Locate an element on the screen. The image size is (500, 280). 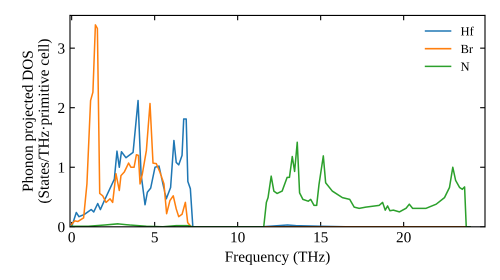
legend-label: N is located at coordinates (465, 66).